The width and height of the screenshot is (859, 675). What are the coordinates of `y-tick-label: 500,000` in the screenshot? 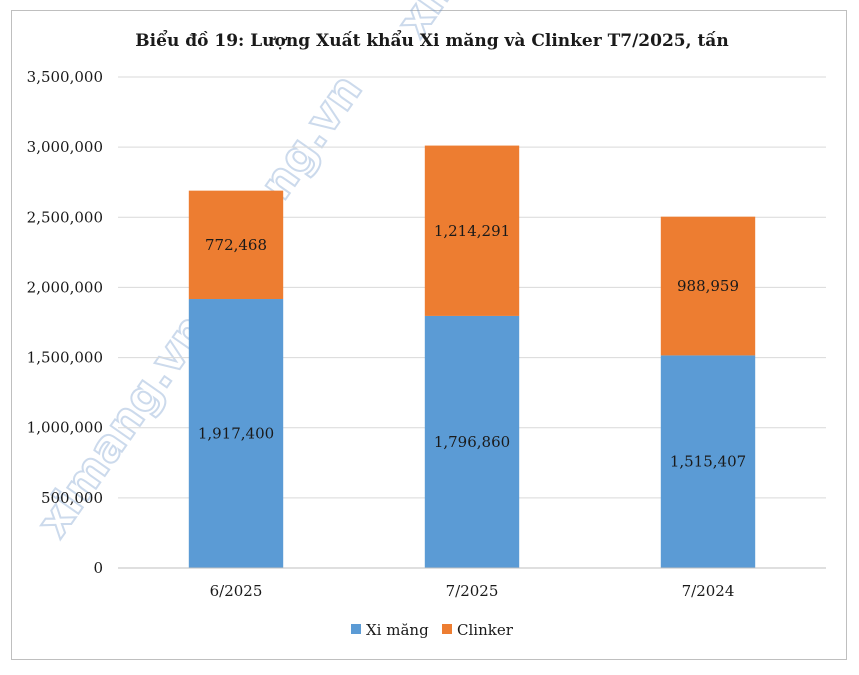 It's located at (72, 498).